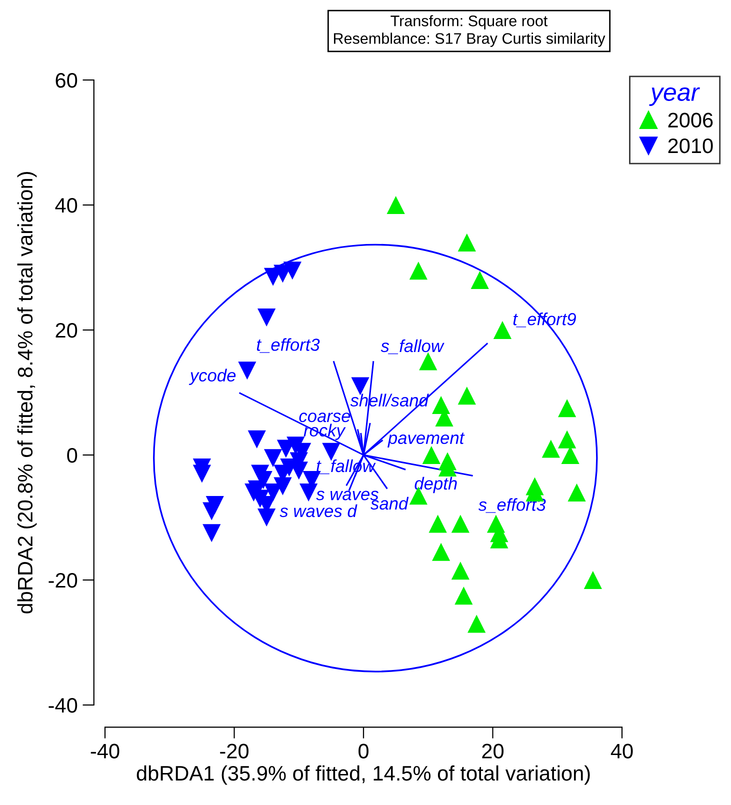  What do you see at coordinates (426, 440) in the screenshot?
I see `annotation: pavement` at bounding box center [426, 440].